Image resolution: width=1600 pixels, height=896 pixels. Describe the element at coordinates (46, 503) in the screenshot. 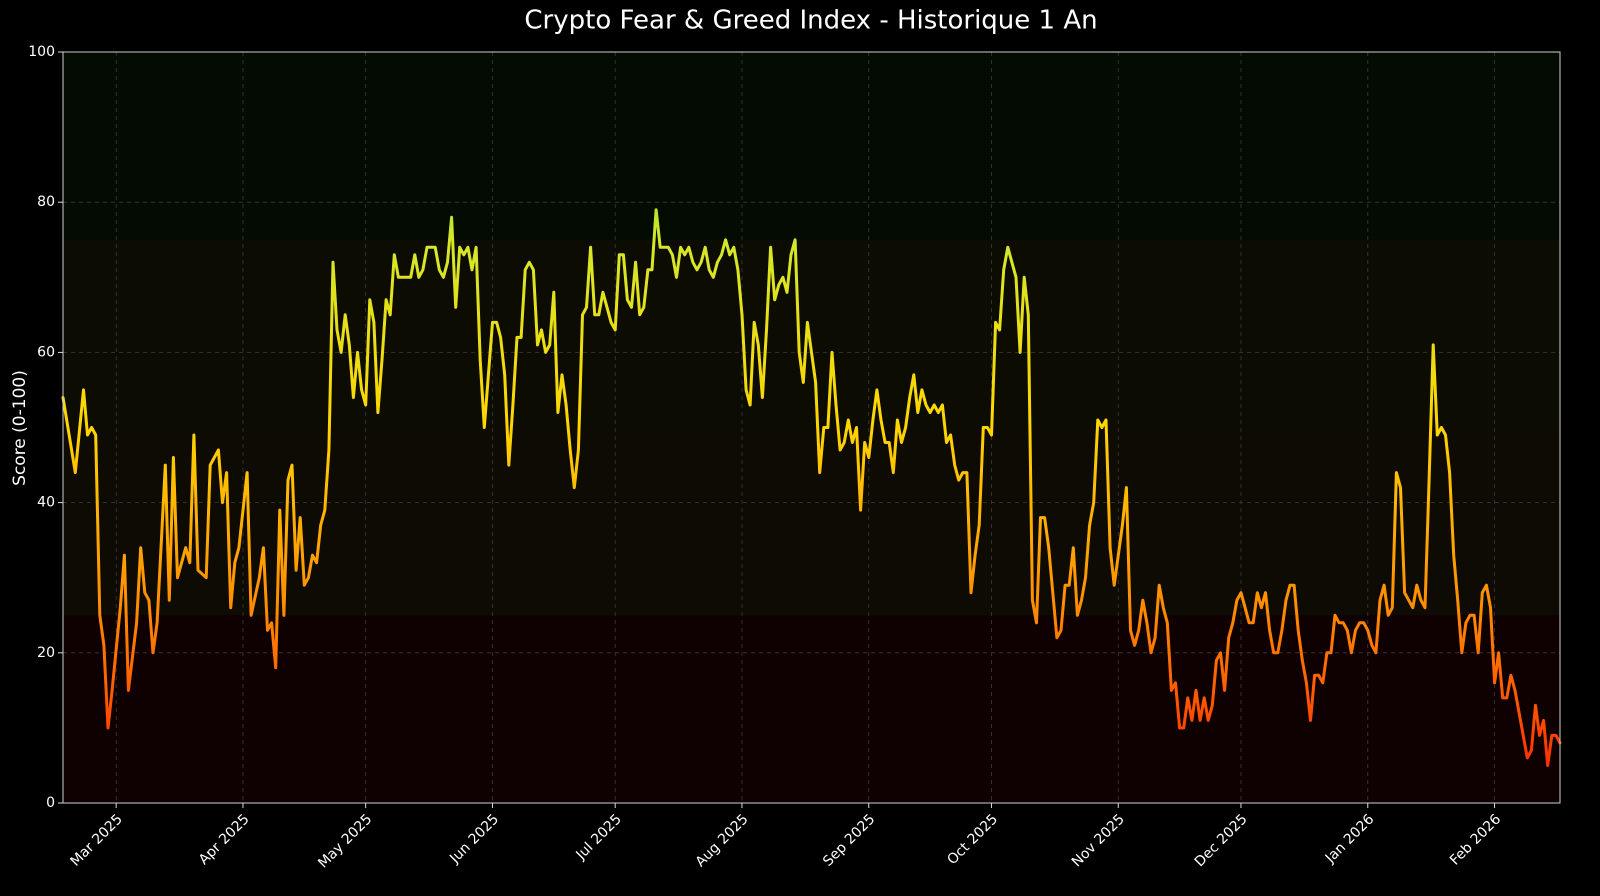

I see `y-tick-label: 40` at that location.